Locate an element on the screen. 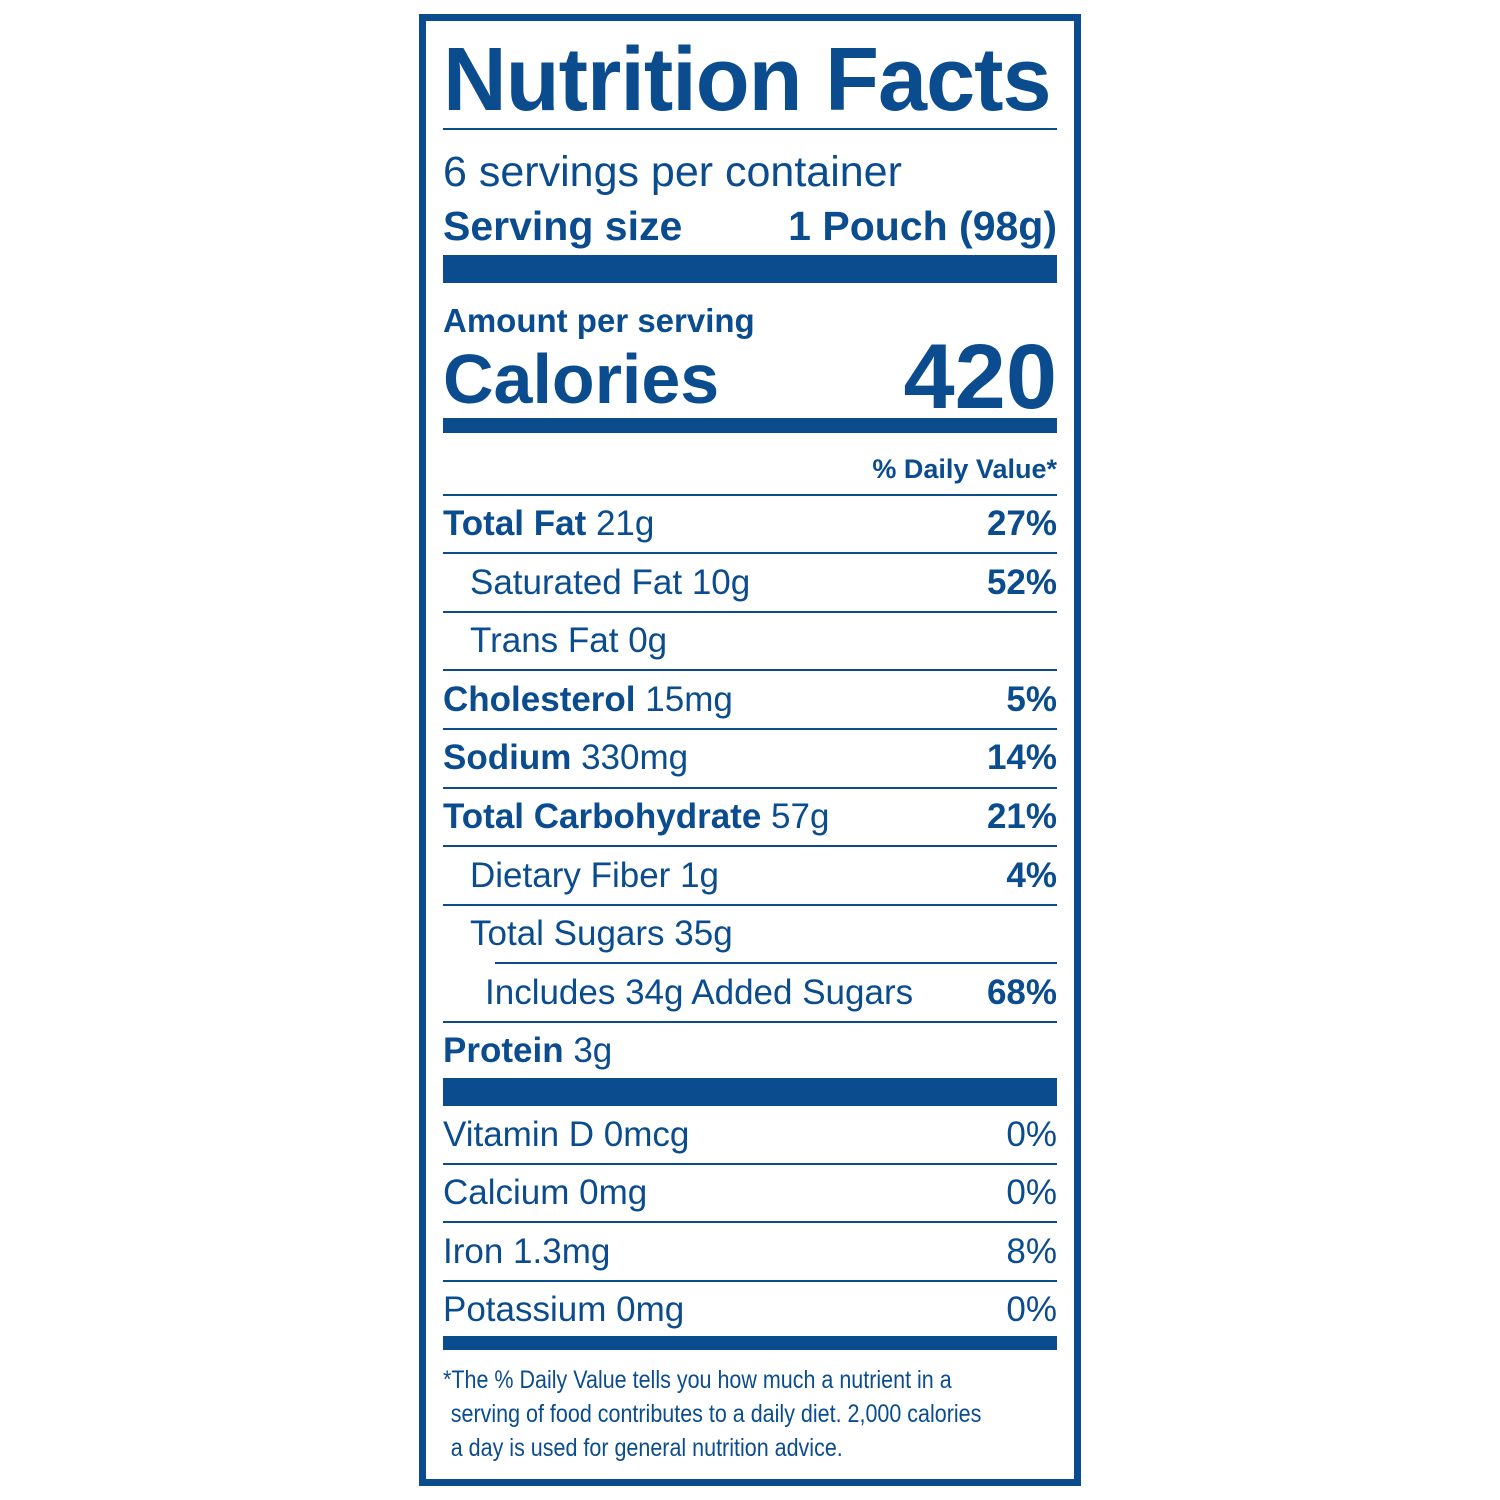 The height and width of the screenshot is (1500, 1500). vitamin-text: Iron 1.3mg is located at coordinates (527, 1251).